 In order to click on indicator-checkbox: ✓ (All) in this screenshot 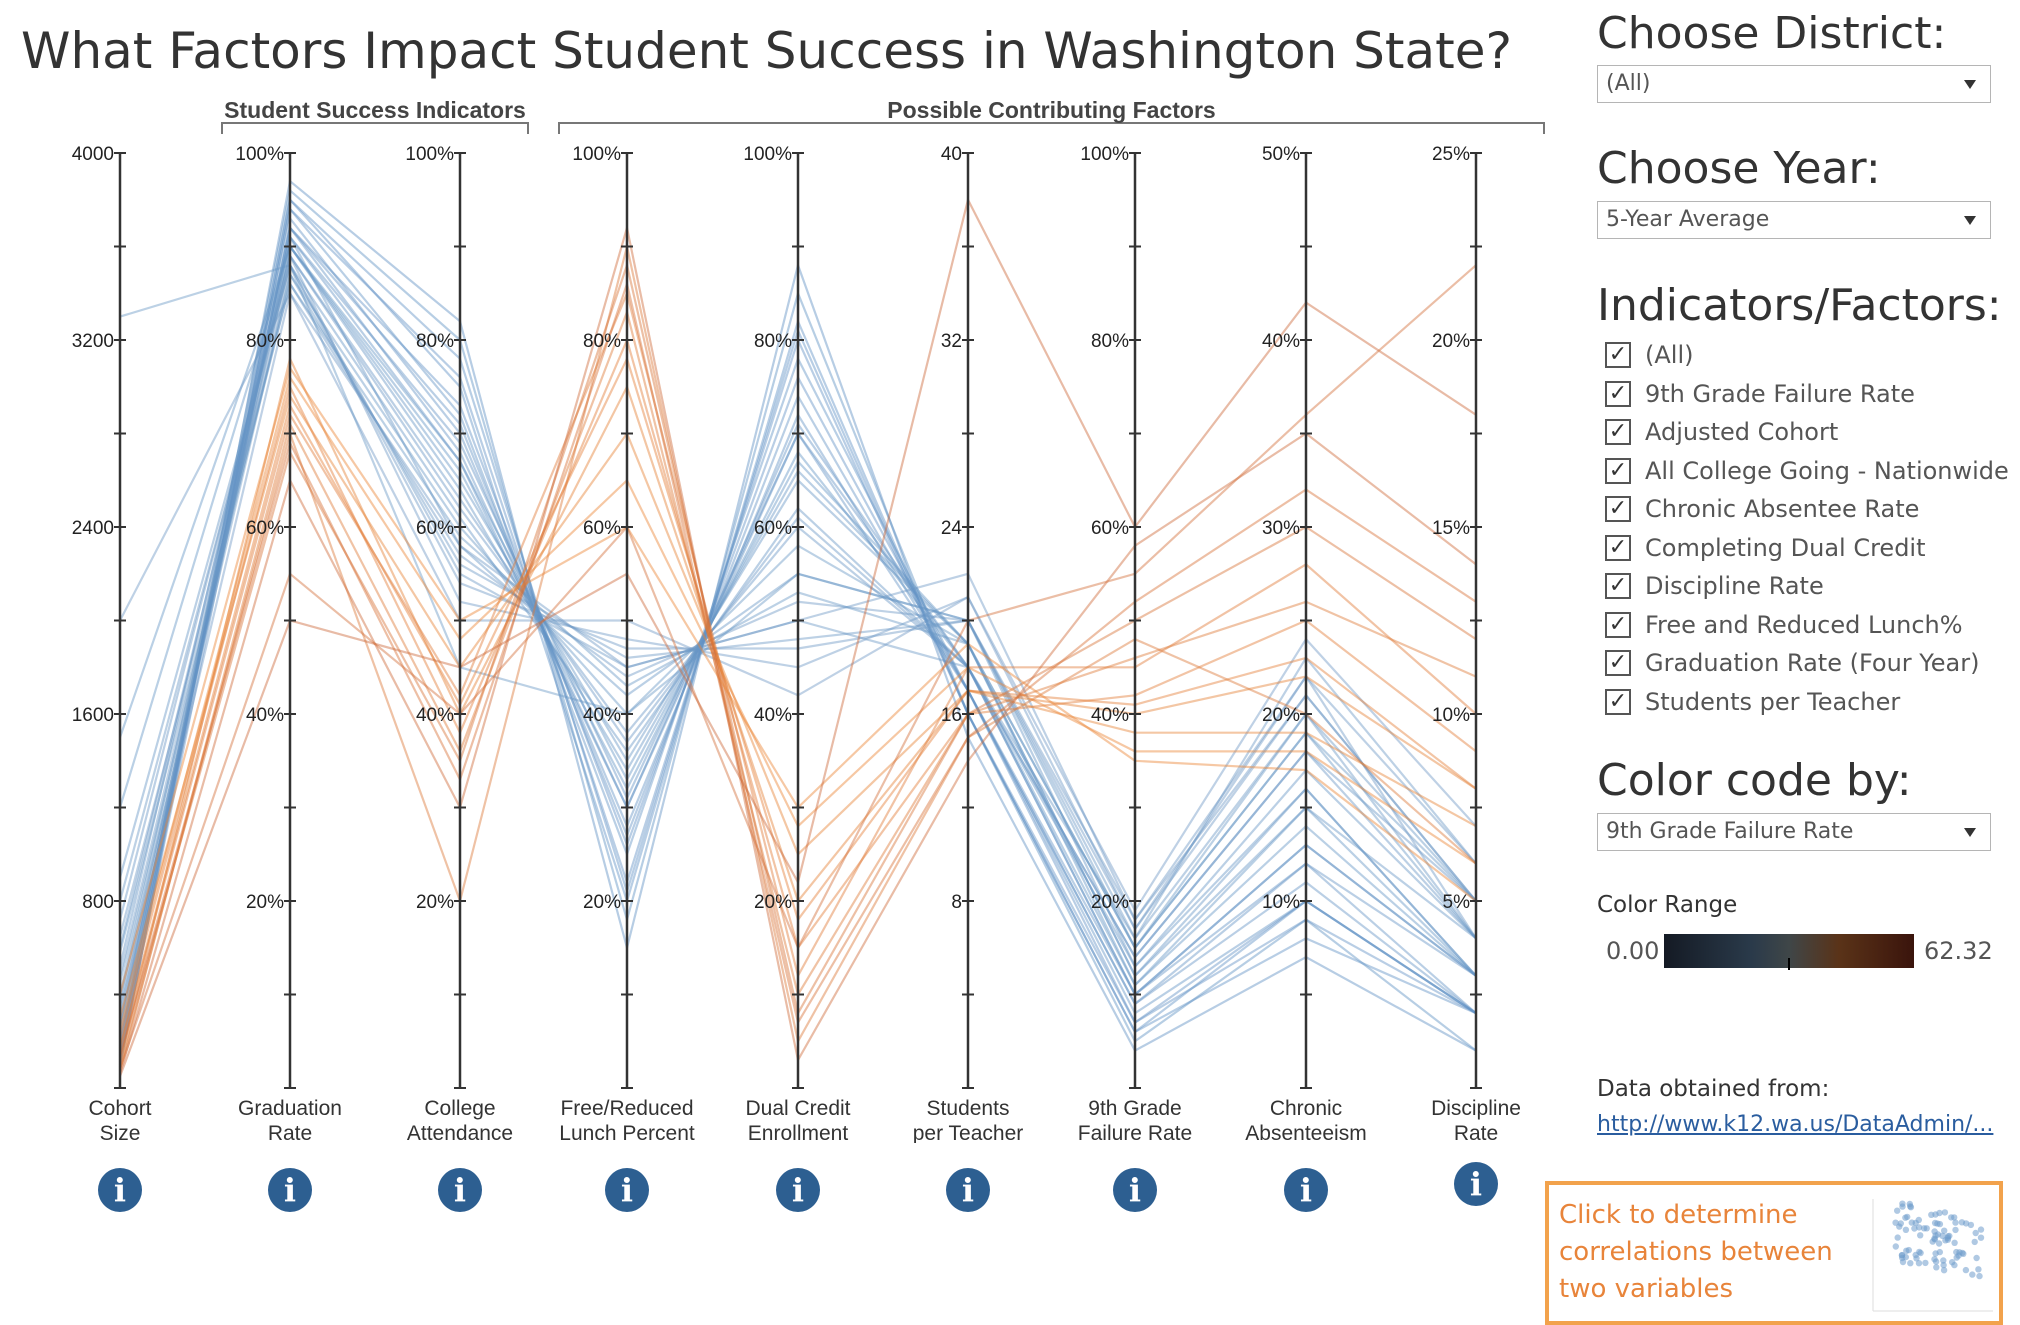, I will do `click(1649, 355)`.